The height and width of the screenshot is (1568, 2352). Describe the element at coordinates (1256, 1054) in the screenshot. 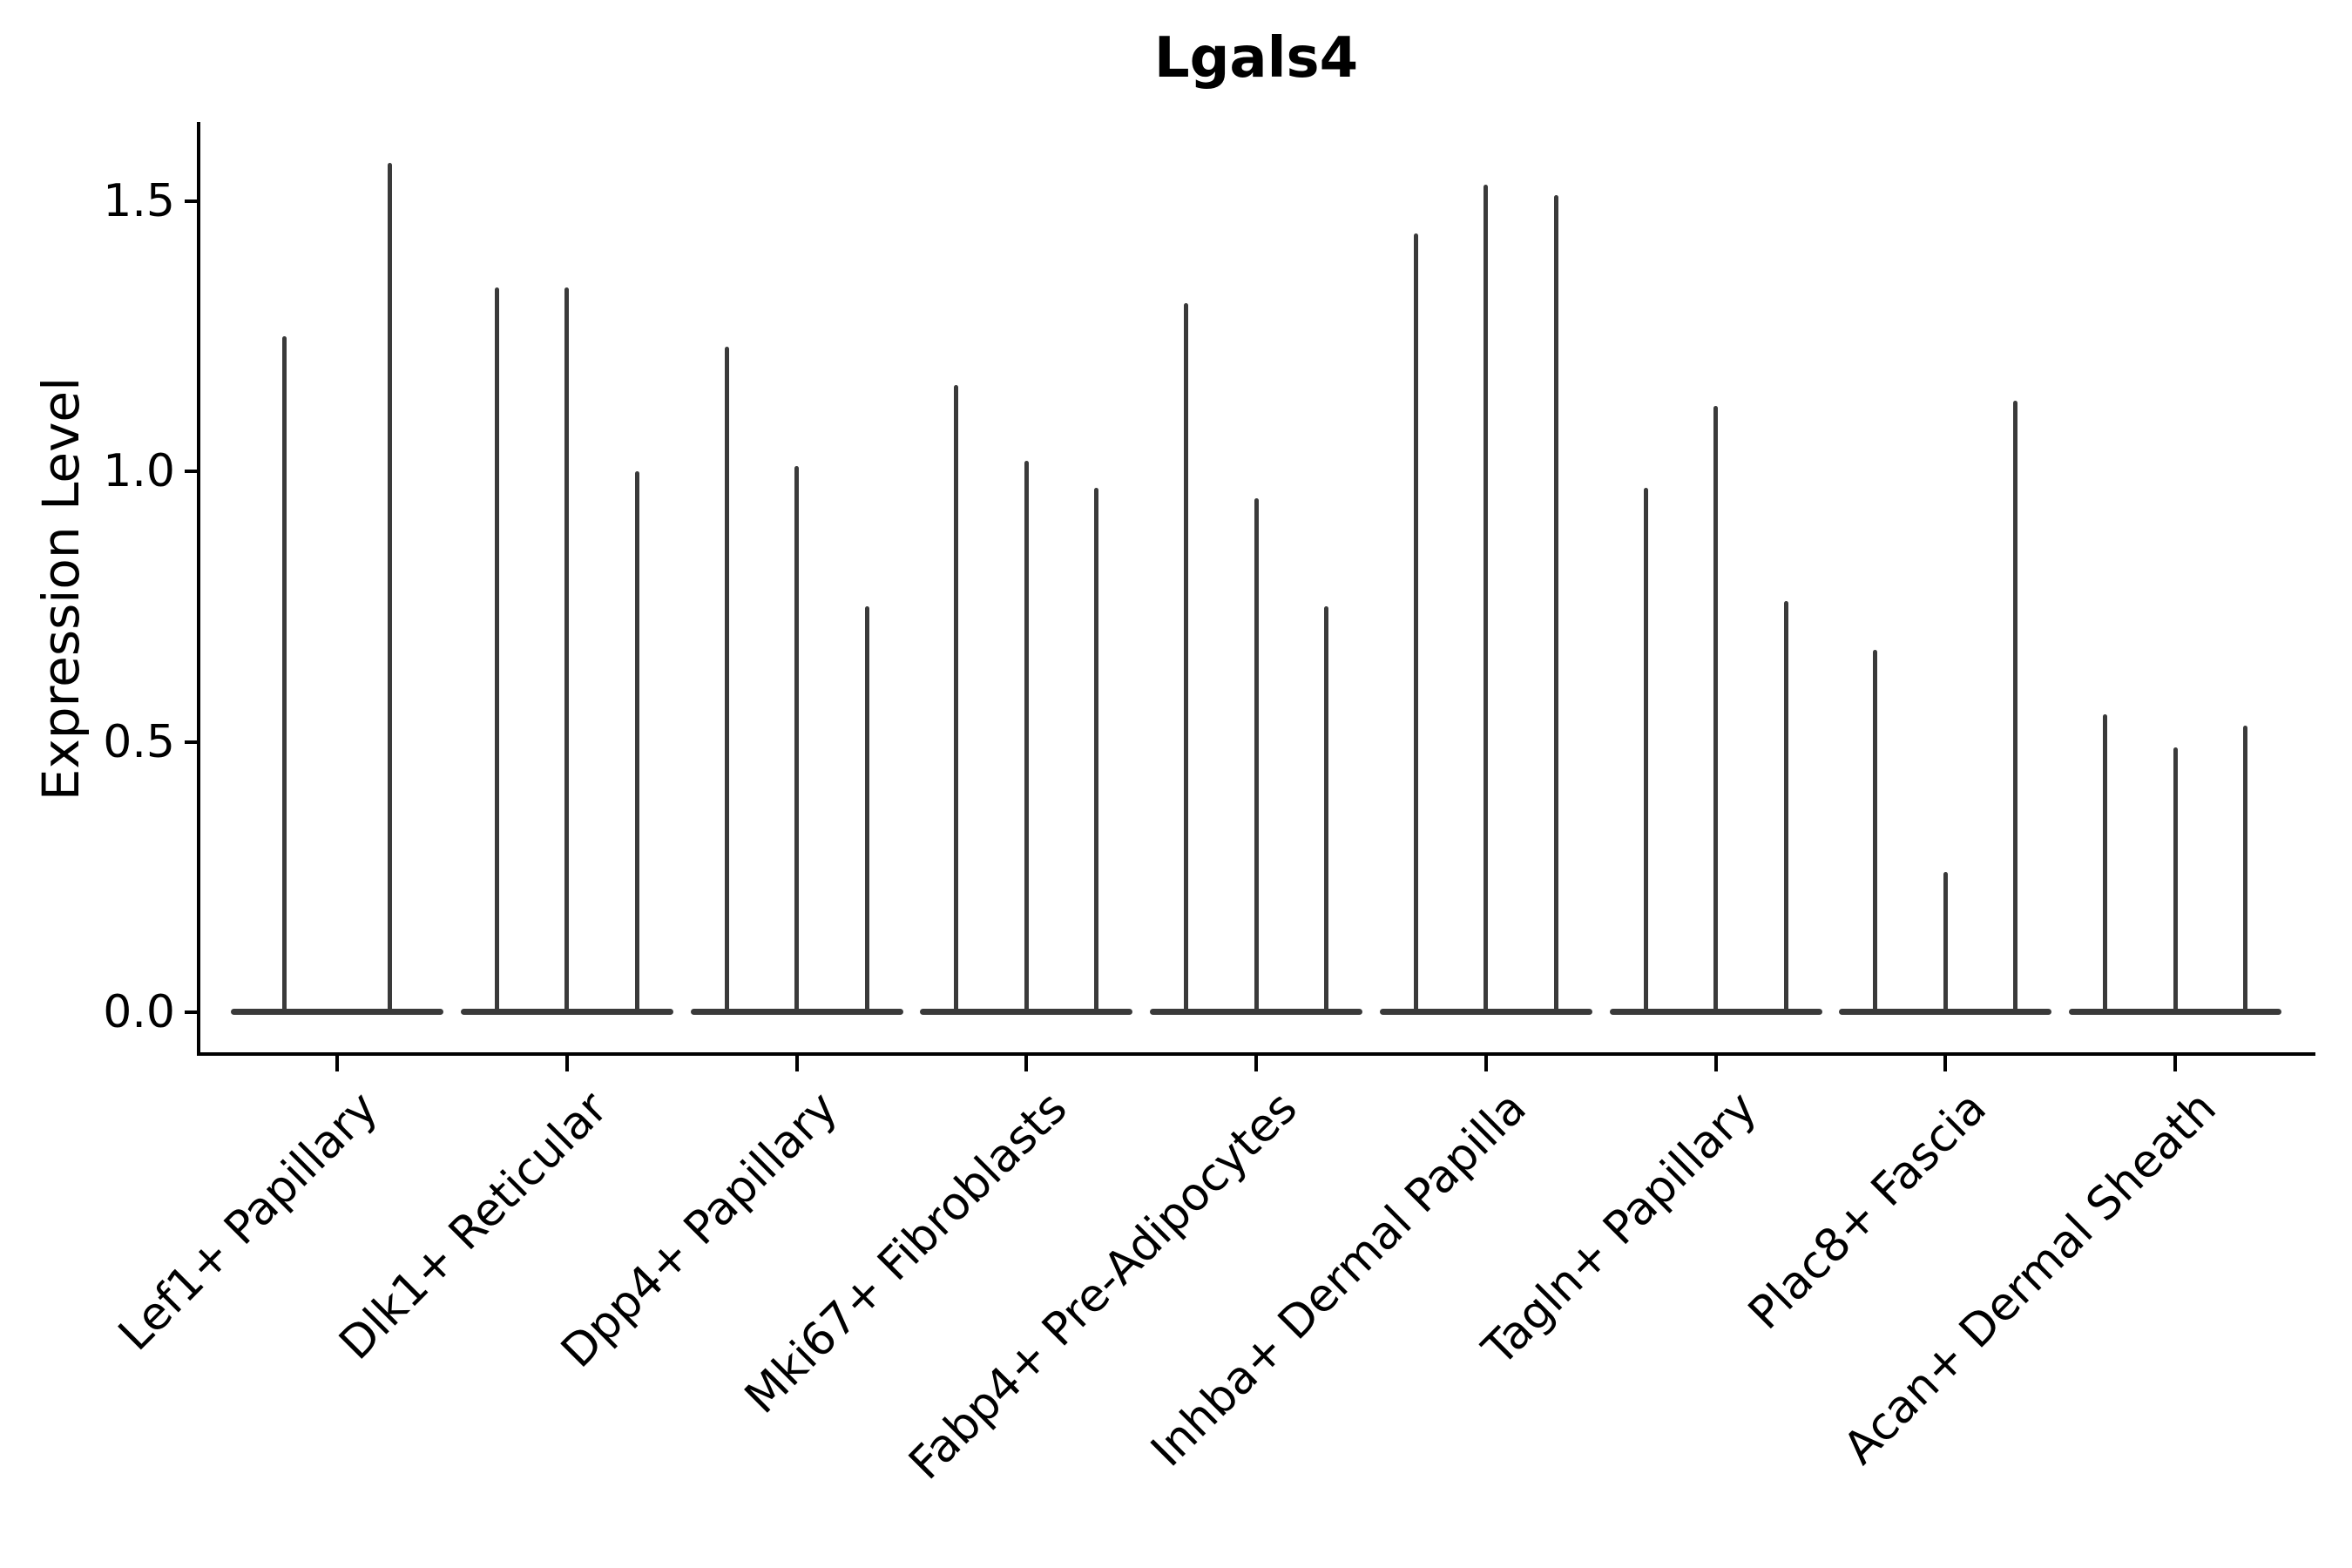

I see `x-axis-spine` at that location.